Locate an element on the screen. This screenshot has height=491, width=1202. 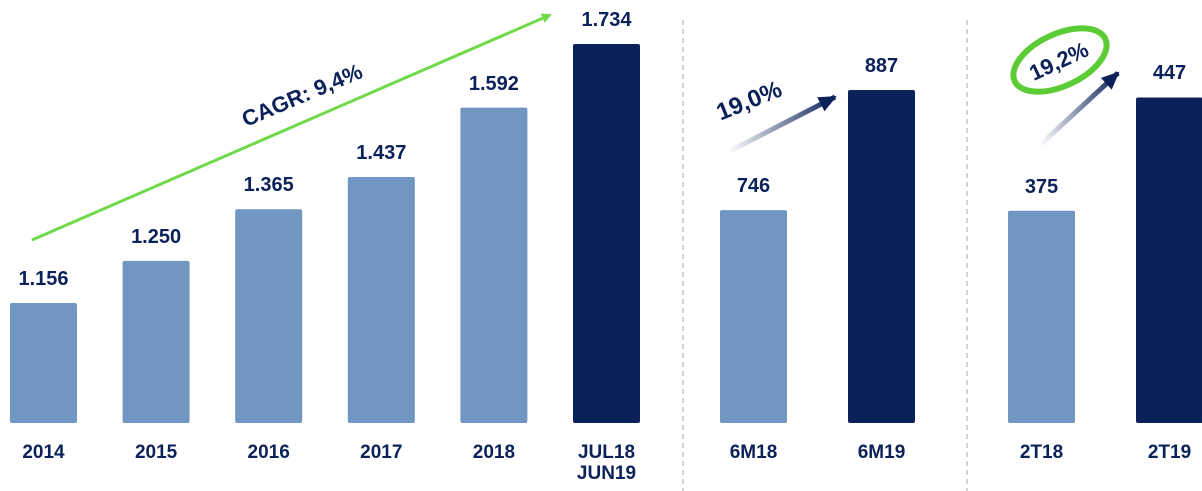
x-tick-label: 2014 is located at coordinates (43, 452).